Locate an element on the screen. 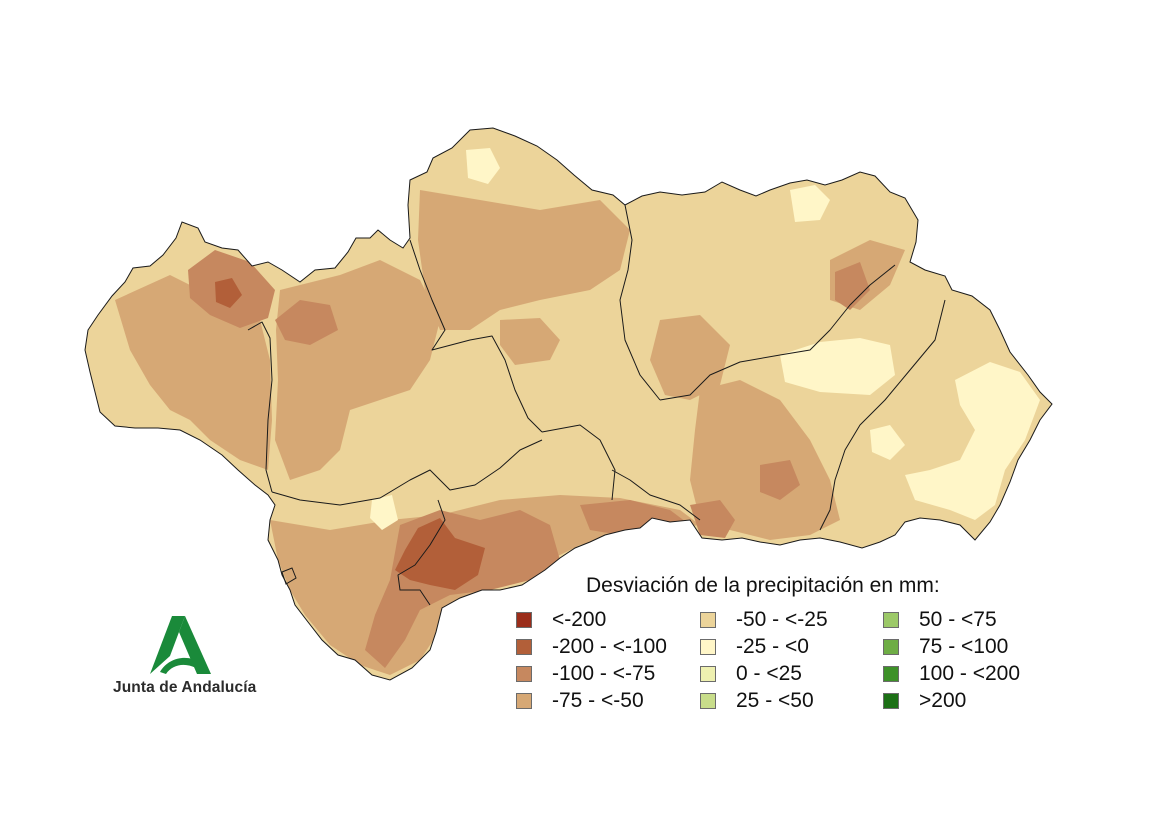 The image size is (1169, 826). boundary-malaga-granada is located at coordinates (656, 495).